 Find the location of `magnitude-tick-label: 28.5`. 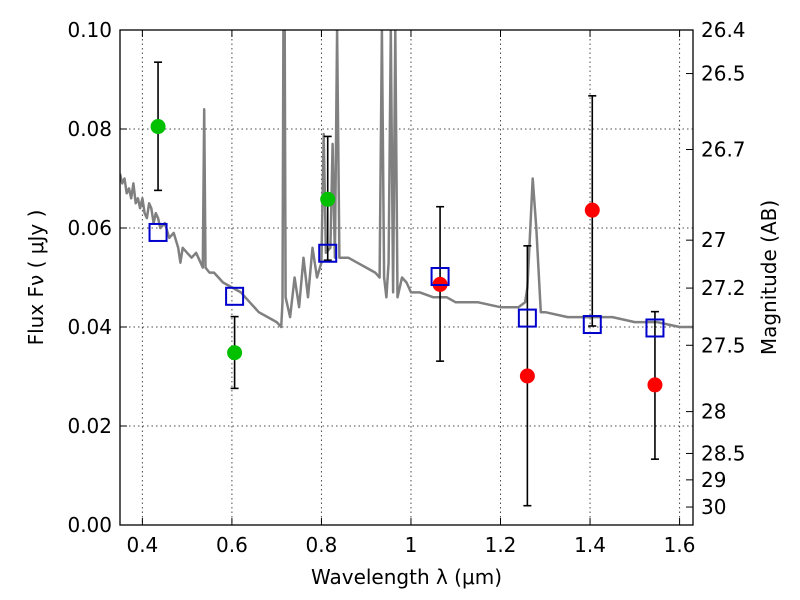

magnitude-tick-label: 28.5 is located at coordinates (723, 453).